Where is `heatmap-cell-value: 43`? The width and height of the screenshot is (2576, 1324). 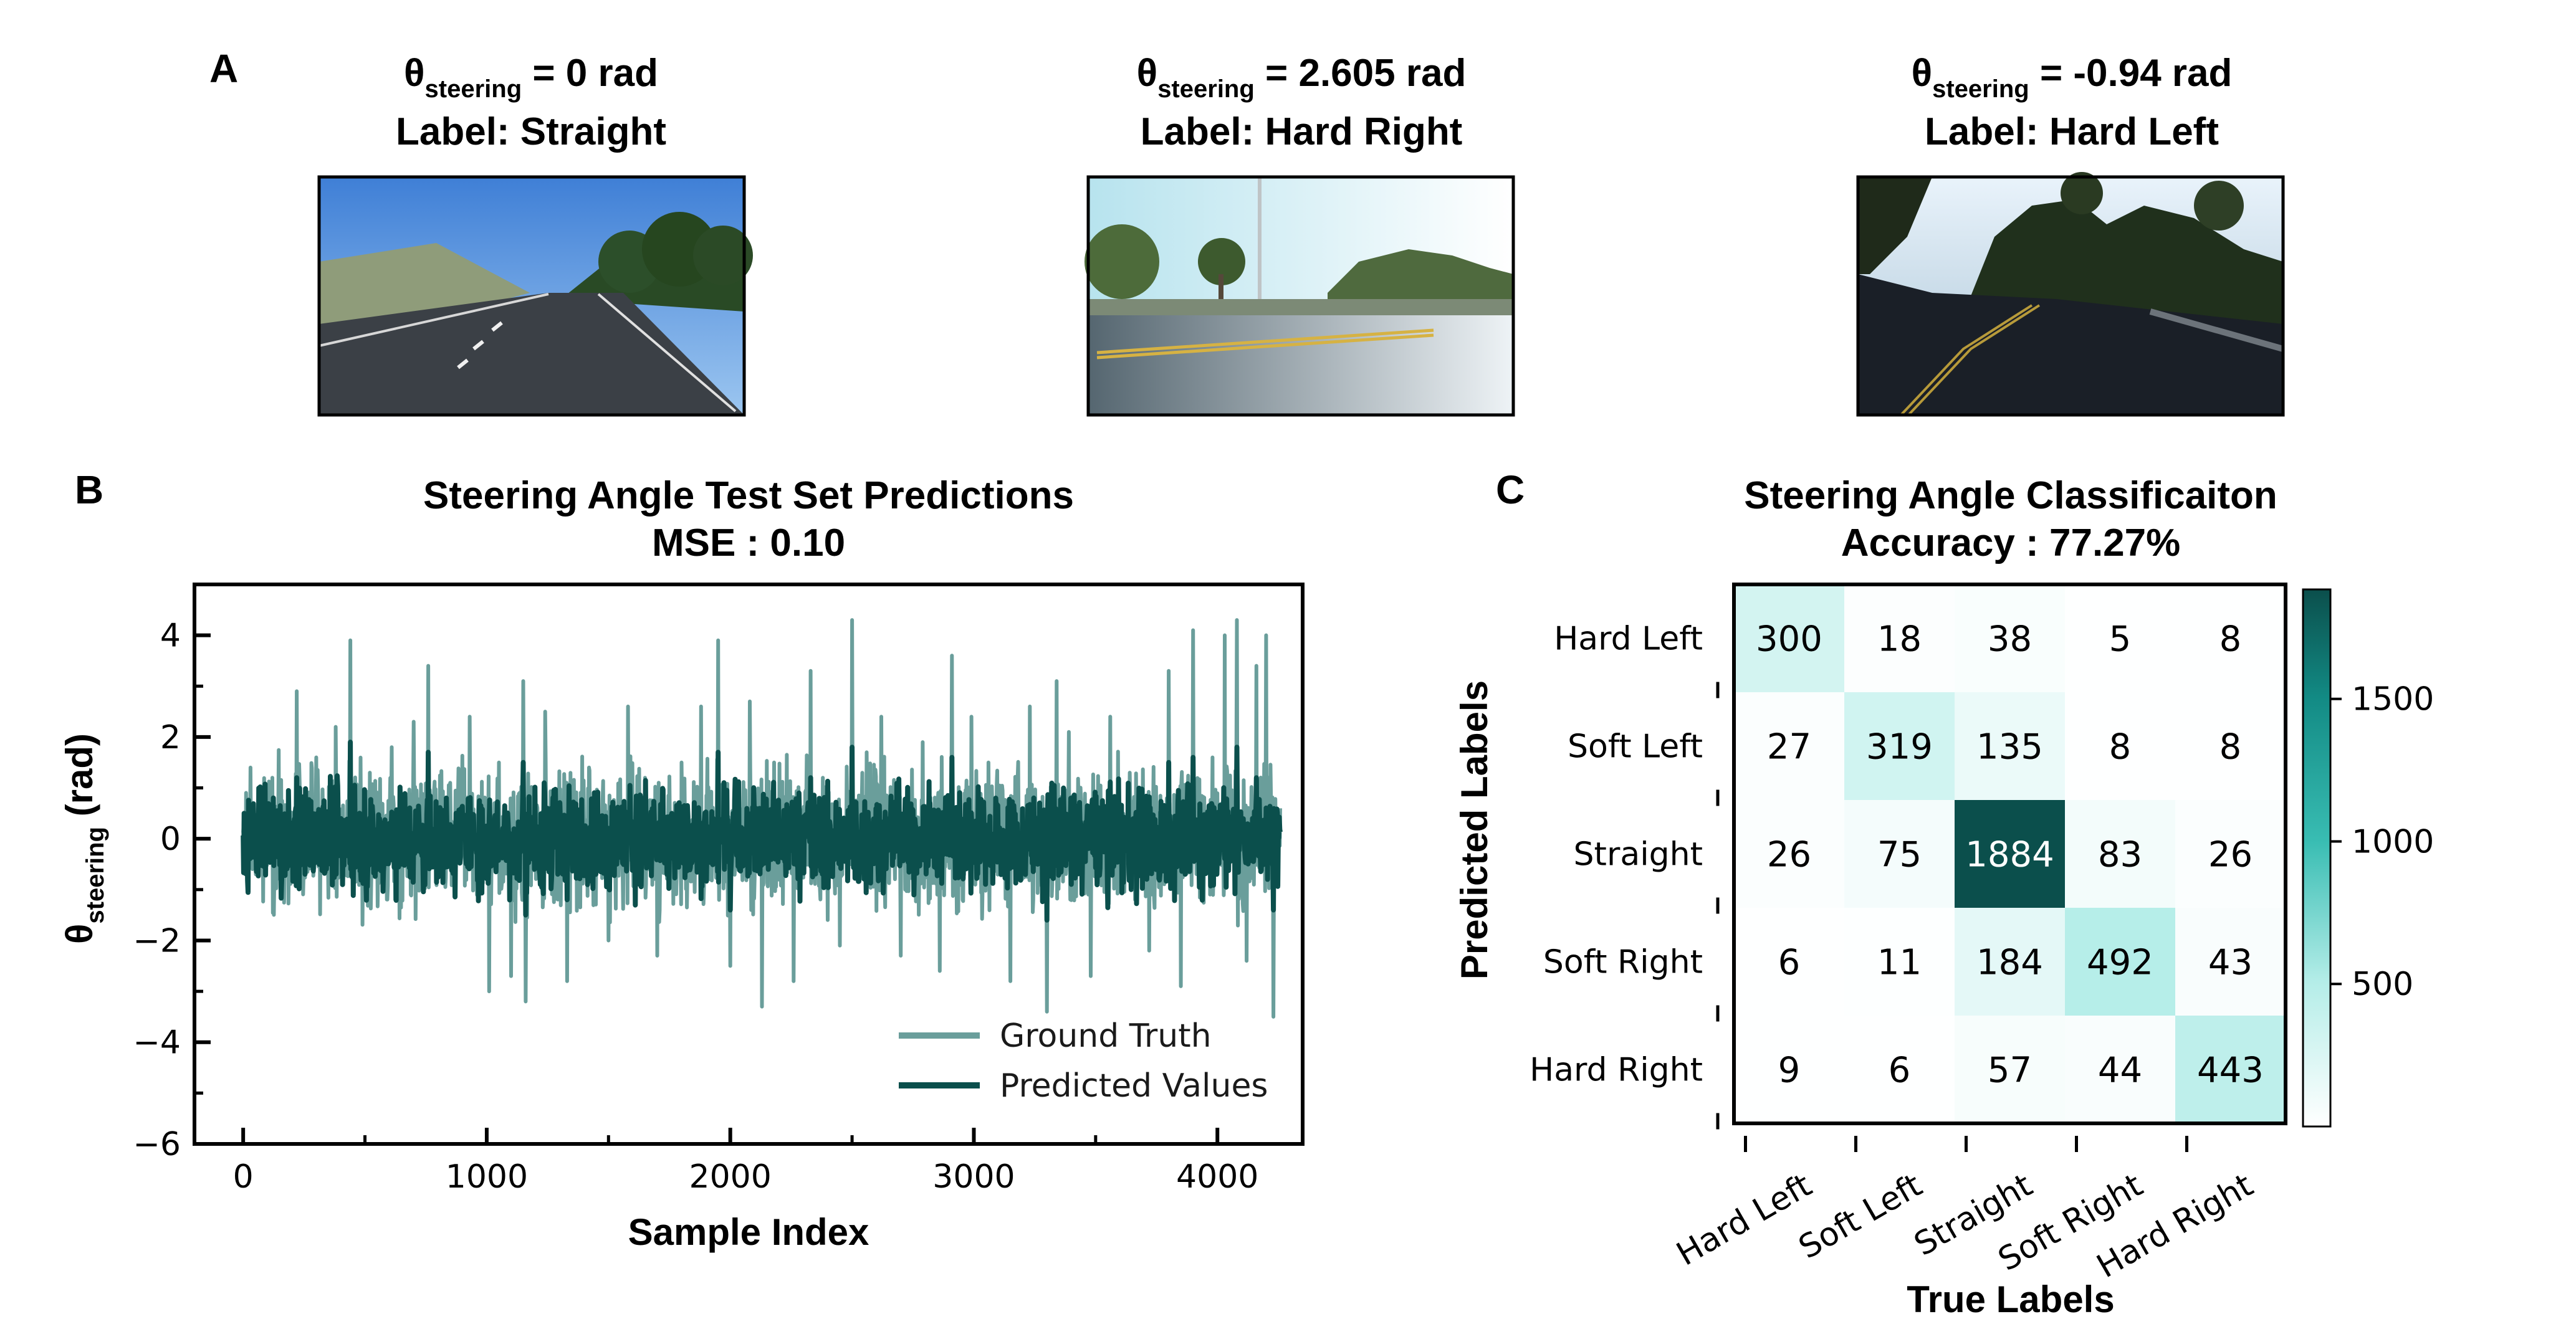 heatmap-cell-value: 43 is located at coordinates (2231, 963).